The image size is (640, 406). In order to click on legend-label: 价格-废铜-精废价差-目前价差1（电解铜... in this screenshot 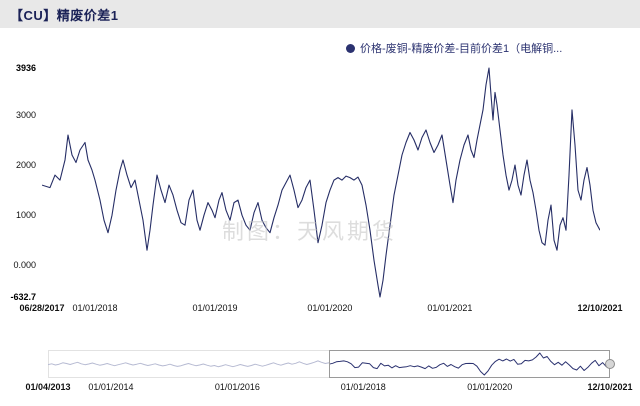, I will do `click(461, 49)`.